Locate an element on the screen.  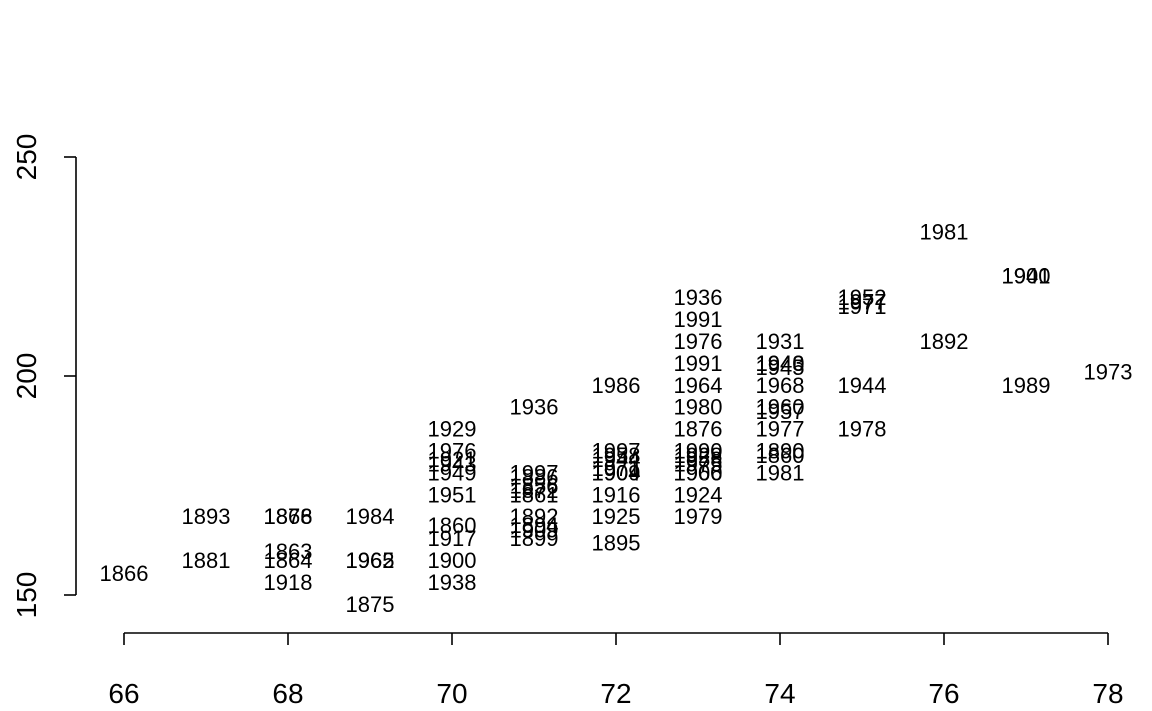
point-label: 1890 is located at coordinates (780, 450).